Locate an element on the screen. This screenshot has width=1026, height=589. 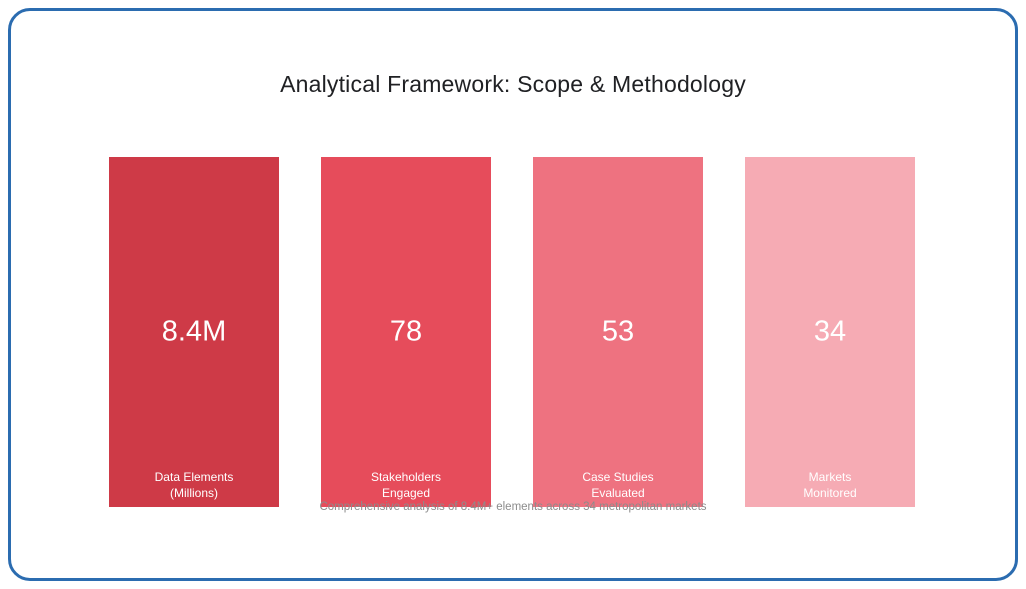
stat-label-line1: Markets is located at coordinates (830, 477).